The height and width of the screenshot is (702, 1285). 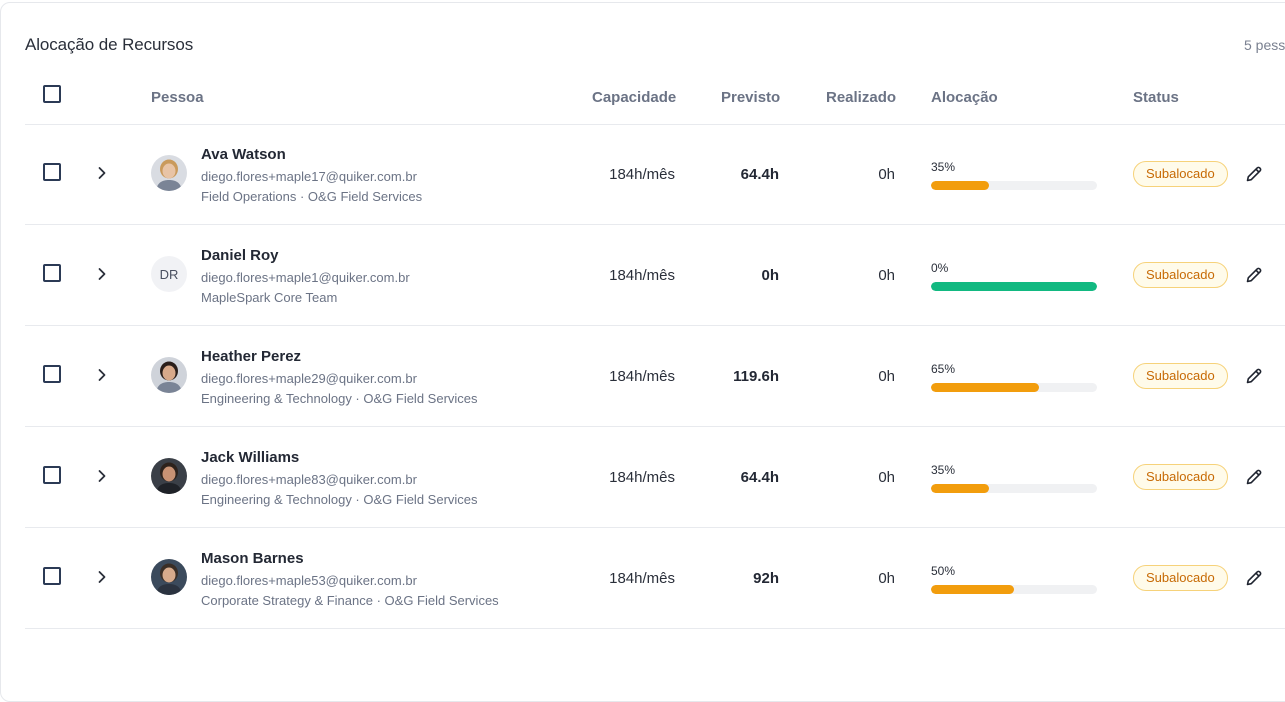 What do you see at coordinates (309, 580) in the screenshot?
I see `person-email: diego.flores+maple53@quiker.com.br` at bounding box center [309, 580].